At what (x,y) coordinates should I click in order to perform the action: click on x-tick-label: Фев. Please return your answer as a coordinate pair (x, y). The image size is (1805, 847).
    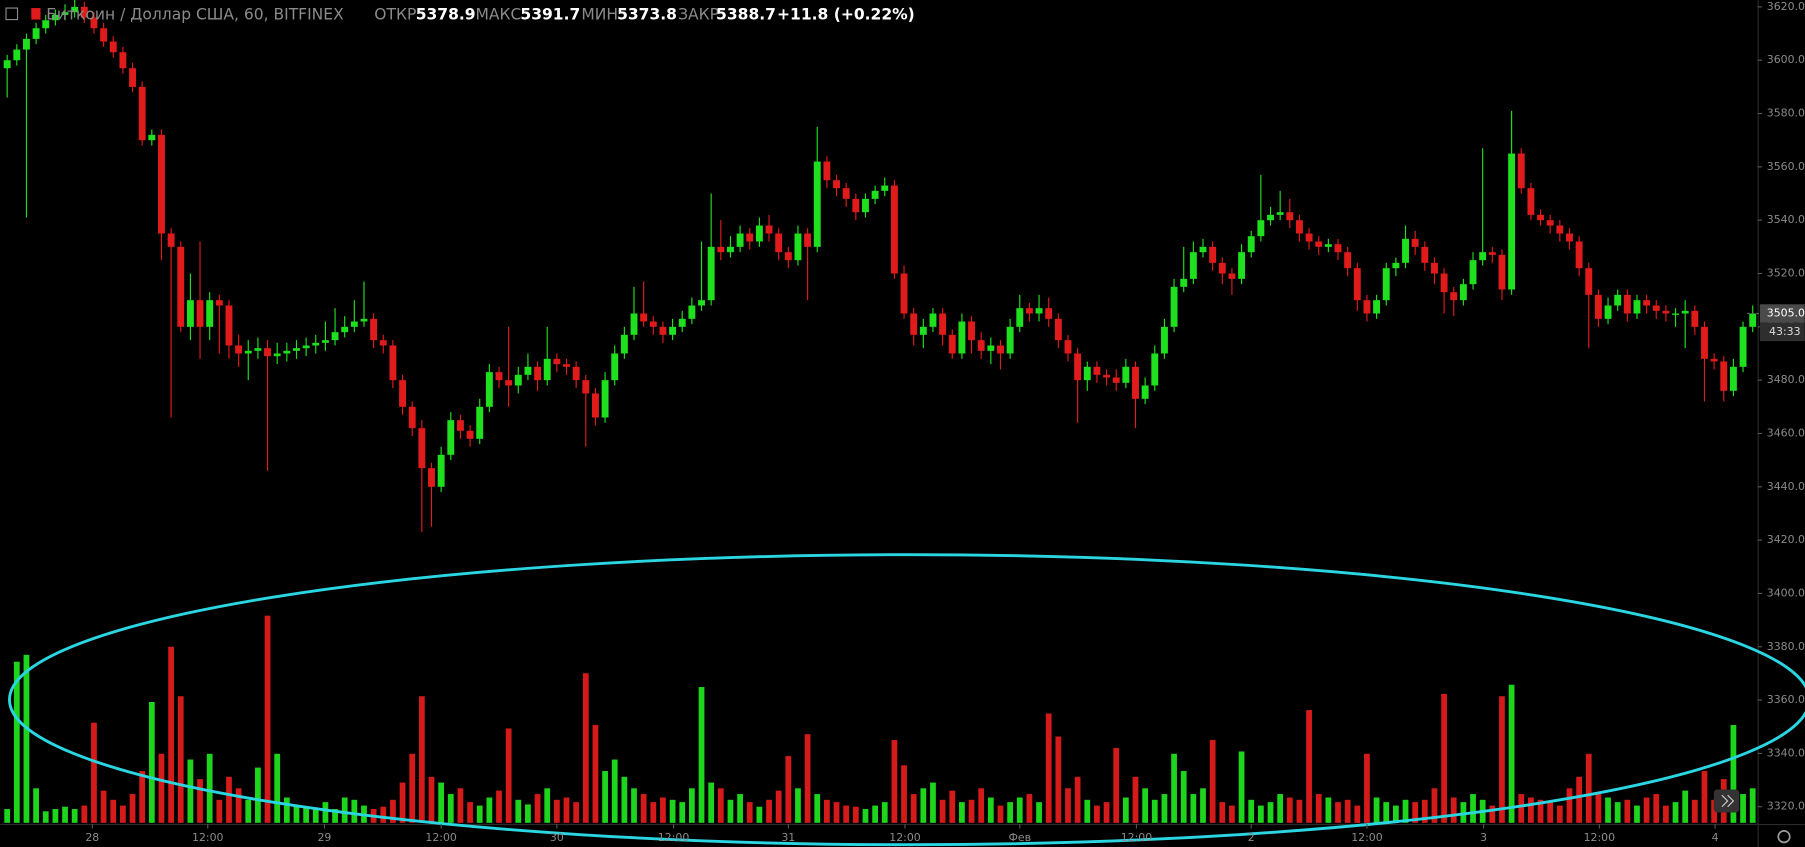
    Looking at the image, I should click on (1019, 837).